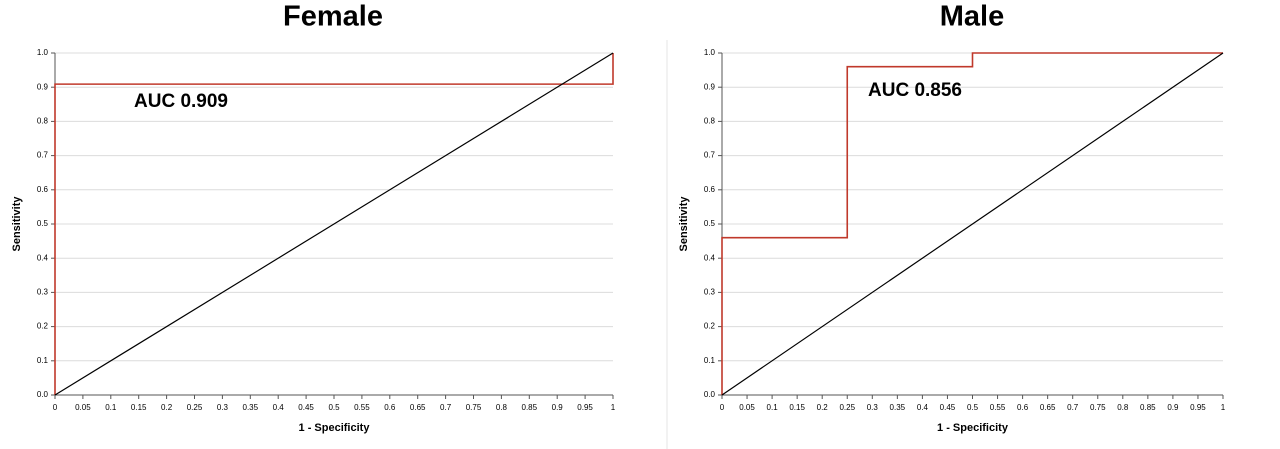 This screenshot has height=449, width=1280. I want to click on chart-title: Female, so click(333, 17).